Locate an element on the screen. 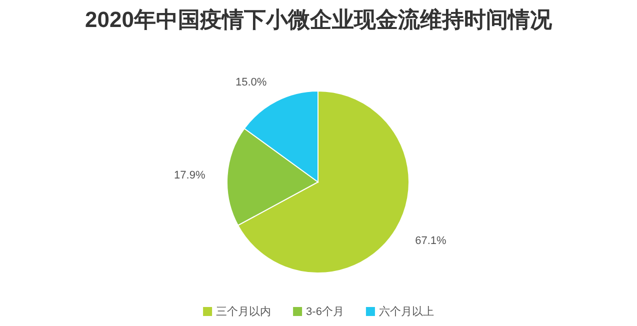 The height and width of the screenshot is (326, 637). data-label: 17.9% is located at coordinates (190, 176).